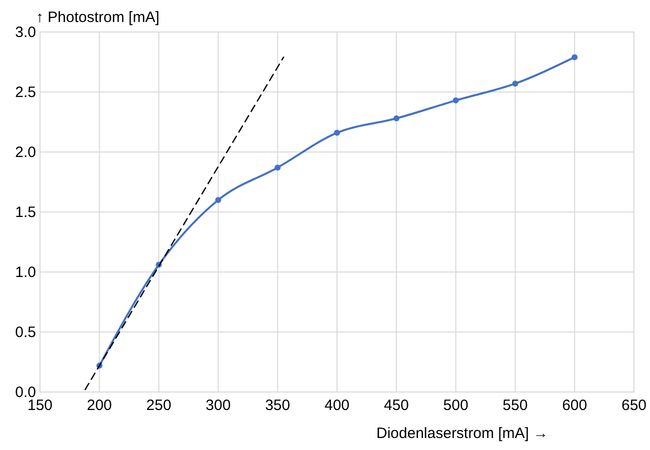  I want to click on y-tick-label: 1.0, so click(25, 272).